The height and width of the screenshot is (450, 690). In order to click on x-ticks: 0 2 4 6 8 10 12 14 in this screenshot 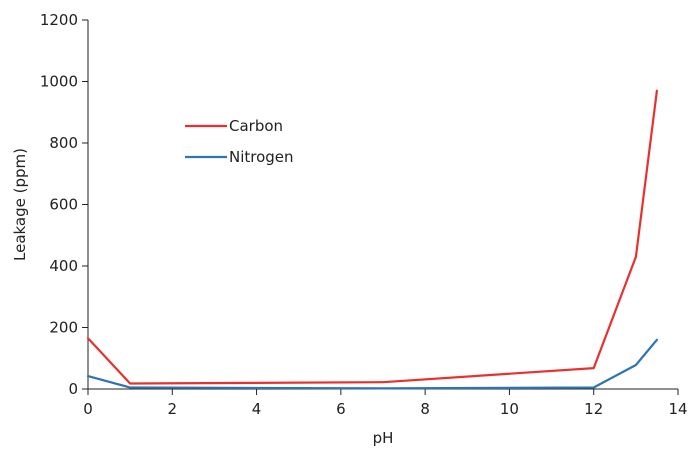, I will do `click(385, 403)`.